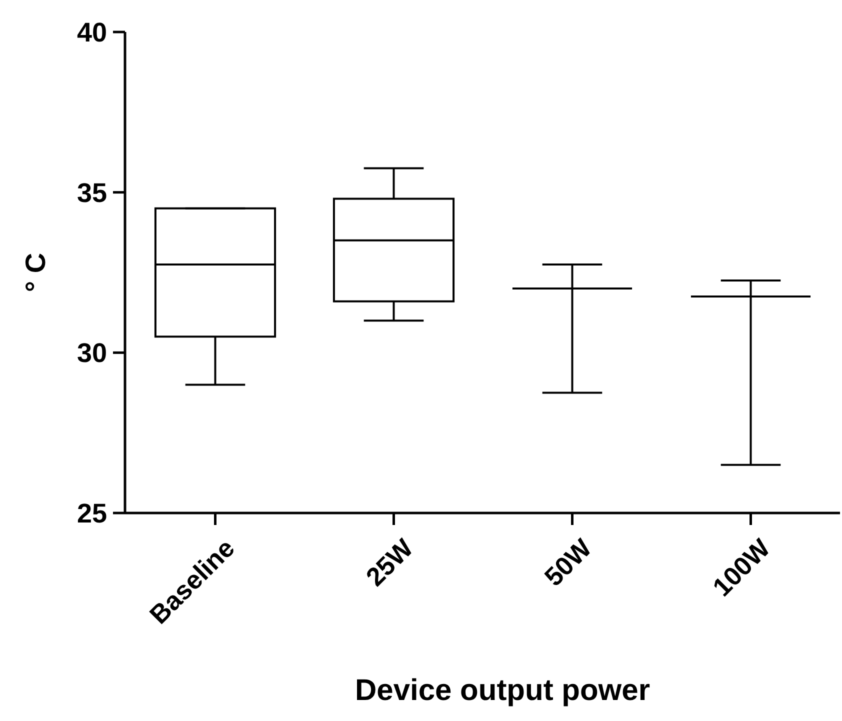 This screenshot has height=721, width=842. What do you see at coordinates (35, 272) in the screenshot?
I see `y-axis-title: ° C` at bounding box center [35, 272].